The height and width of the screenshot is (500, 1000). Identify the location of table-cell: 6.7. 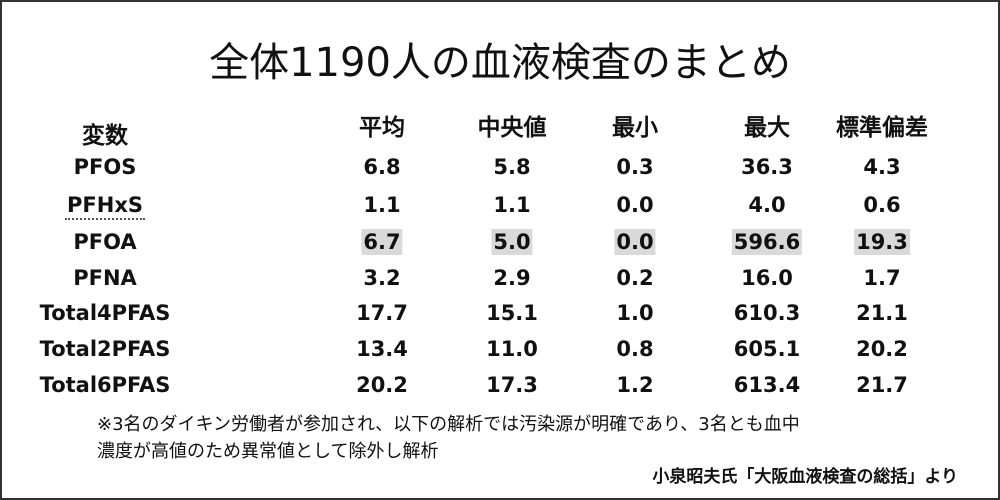
(382, 242).